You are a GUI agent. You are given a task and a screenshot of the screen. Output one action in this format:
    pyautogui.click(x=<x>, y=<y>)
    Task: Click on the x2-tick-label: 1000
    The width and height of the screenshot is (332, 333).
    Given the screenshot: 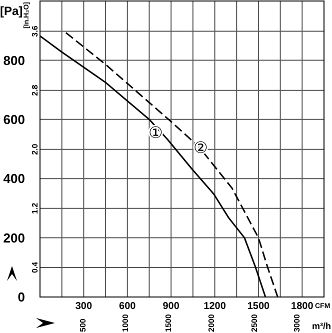 What is the action you would take?
    pyautogui.click(x=125, y=323)
    